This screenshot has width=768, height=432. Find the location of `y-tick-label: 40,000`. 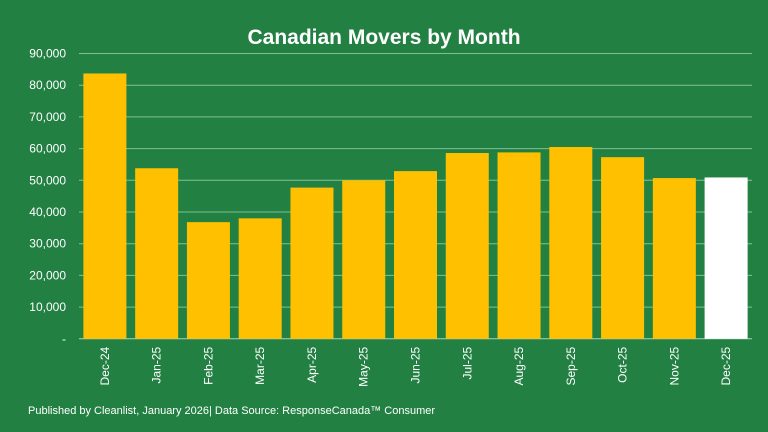

y-tick-label: 40,000 is located at coordinates (47, 212).